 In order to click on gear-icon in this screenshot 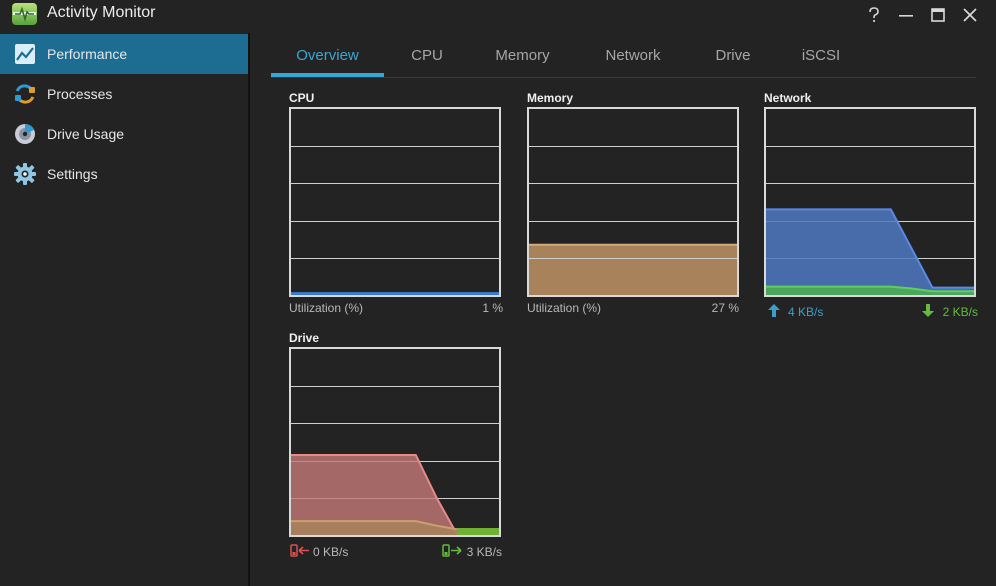, I will do `click(25, 174)`.